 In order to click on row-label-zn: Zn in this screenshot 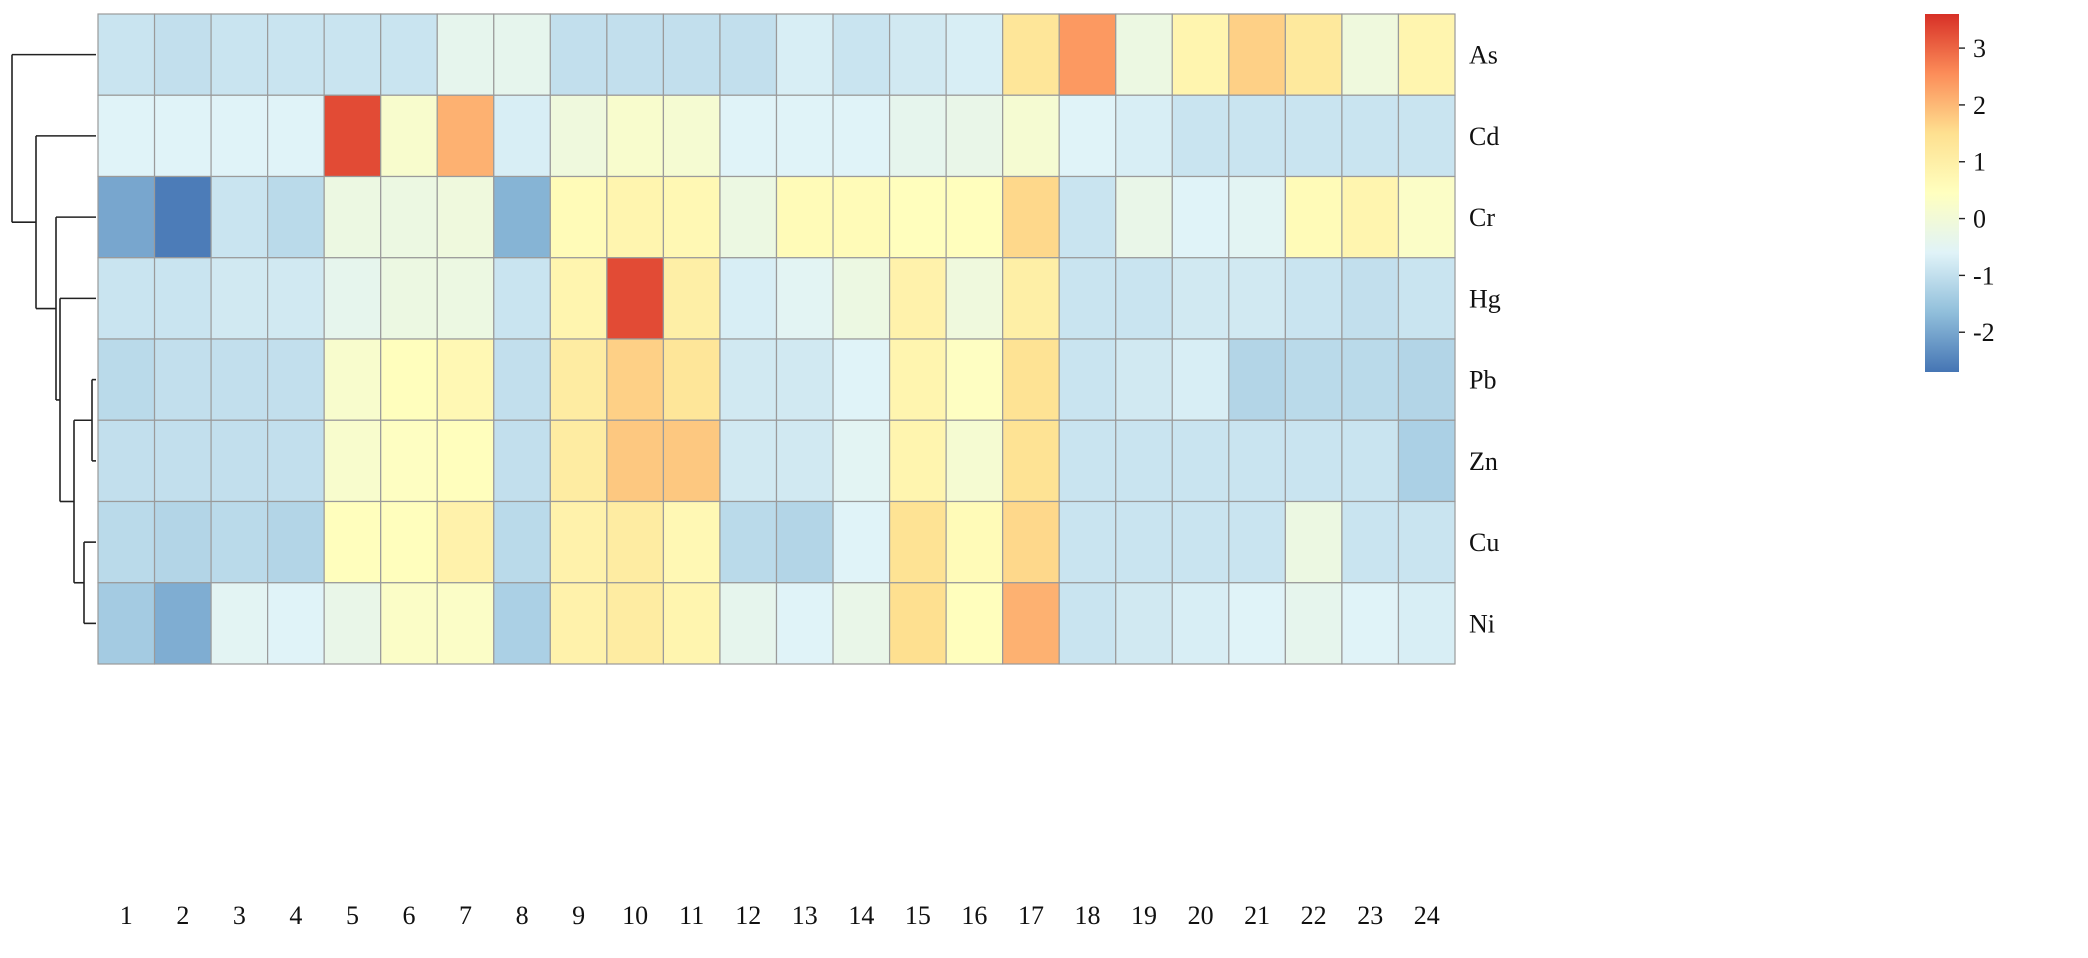, I will do `click(1483, 461)`.